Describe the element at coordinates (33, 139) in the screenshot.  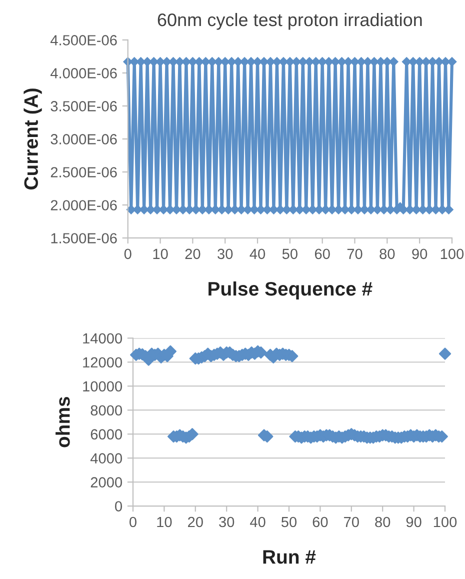
I see `y-axis-title: Current (A)` at that location.